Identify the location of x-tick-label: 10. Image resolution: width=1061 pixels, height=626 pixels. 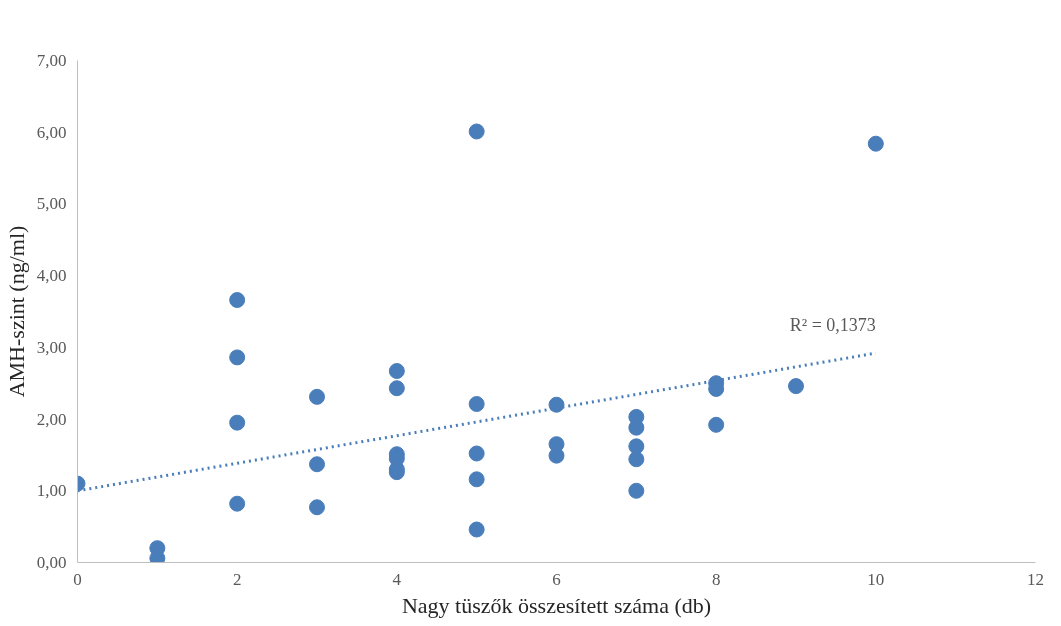
(876, 579).